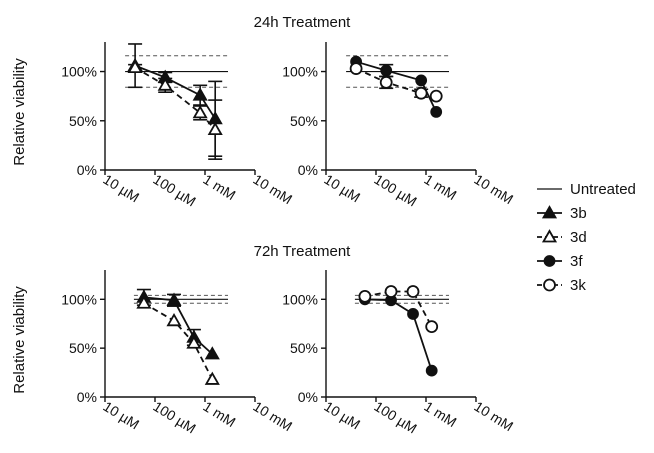  I want to click on panel-4: 100% 50% 0%10 µM 100 µM 1 mM 10 mM, so click(399, 353).